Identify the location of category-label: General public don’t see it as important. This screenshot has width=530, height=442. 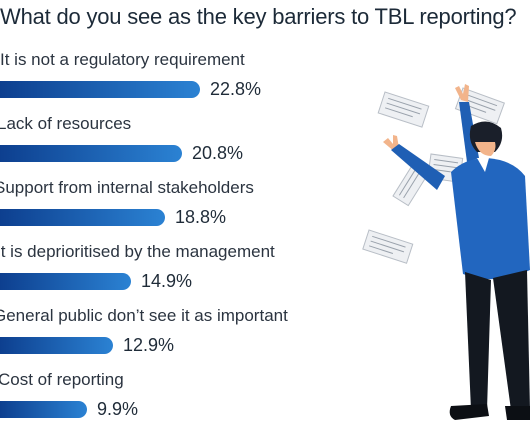
(144, 315).